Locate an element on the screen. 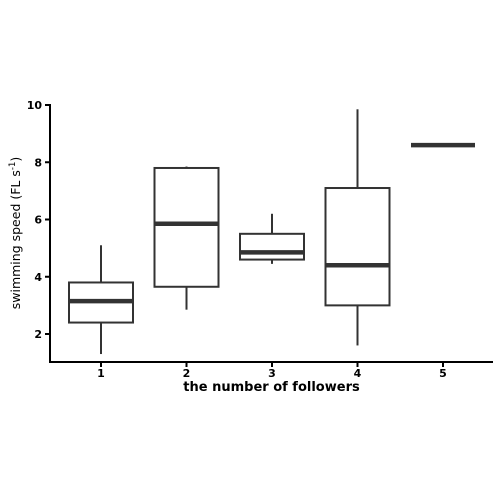 This screenshot has width=500, height=500. y-axis-title-main: swimming speed (FL s is located at coordinates (15, 239).